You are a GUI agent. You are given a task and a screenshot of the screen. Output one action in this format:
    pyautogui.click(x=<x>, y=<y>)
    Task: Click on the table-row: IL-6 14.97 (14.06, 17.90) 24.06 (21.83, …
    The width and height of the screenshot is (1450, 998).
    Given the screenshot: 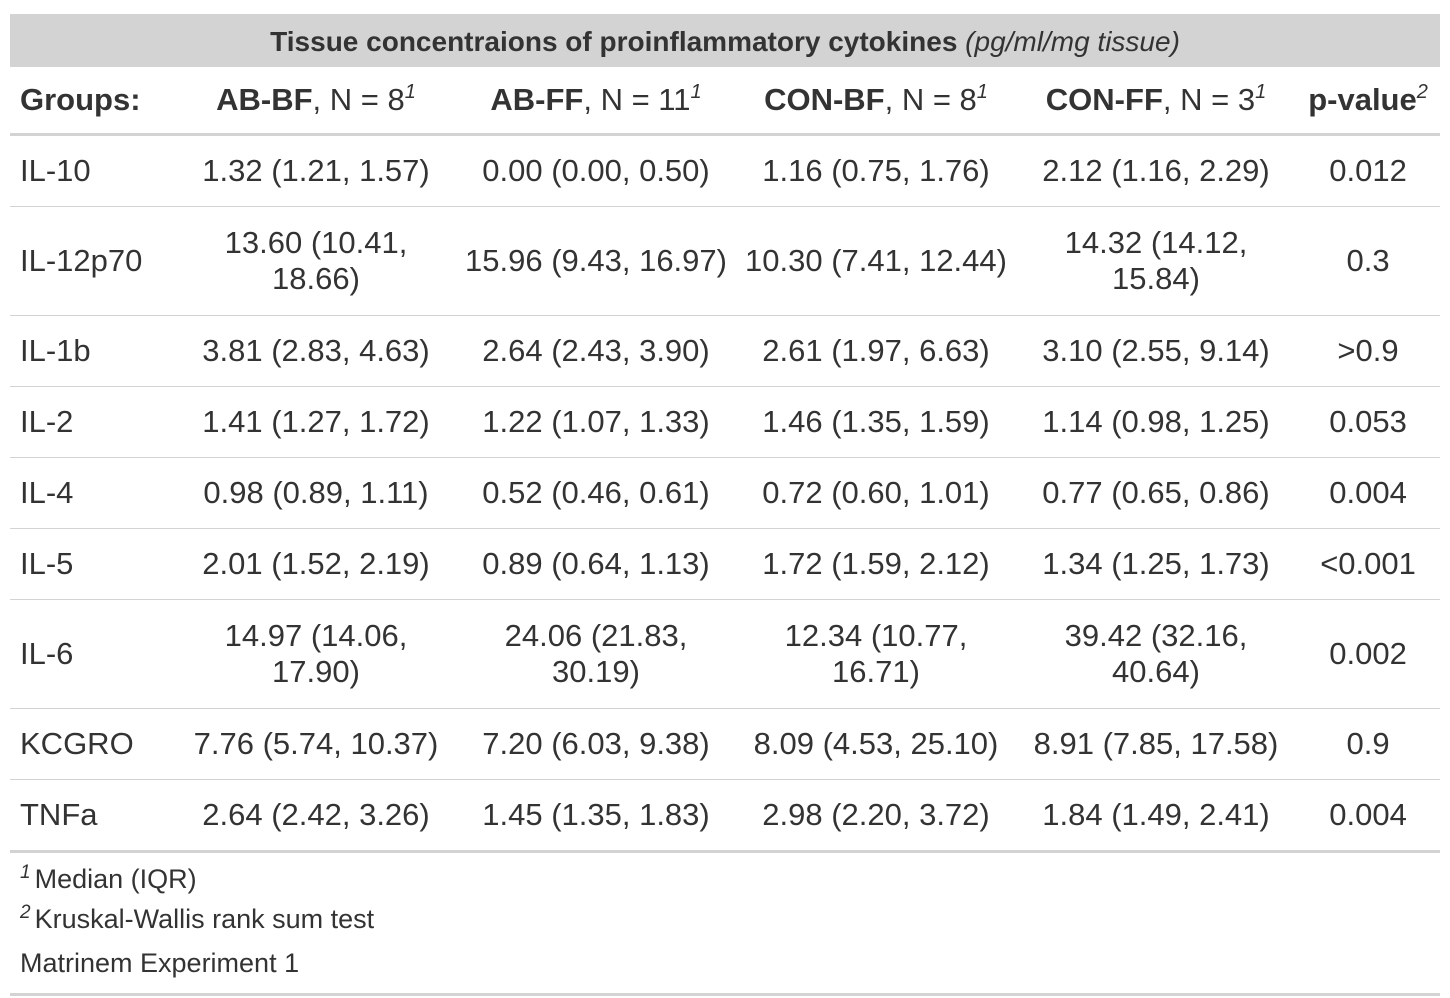 What is the action you would take?
    pyautogui.click(x=725, y=654)
    